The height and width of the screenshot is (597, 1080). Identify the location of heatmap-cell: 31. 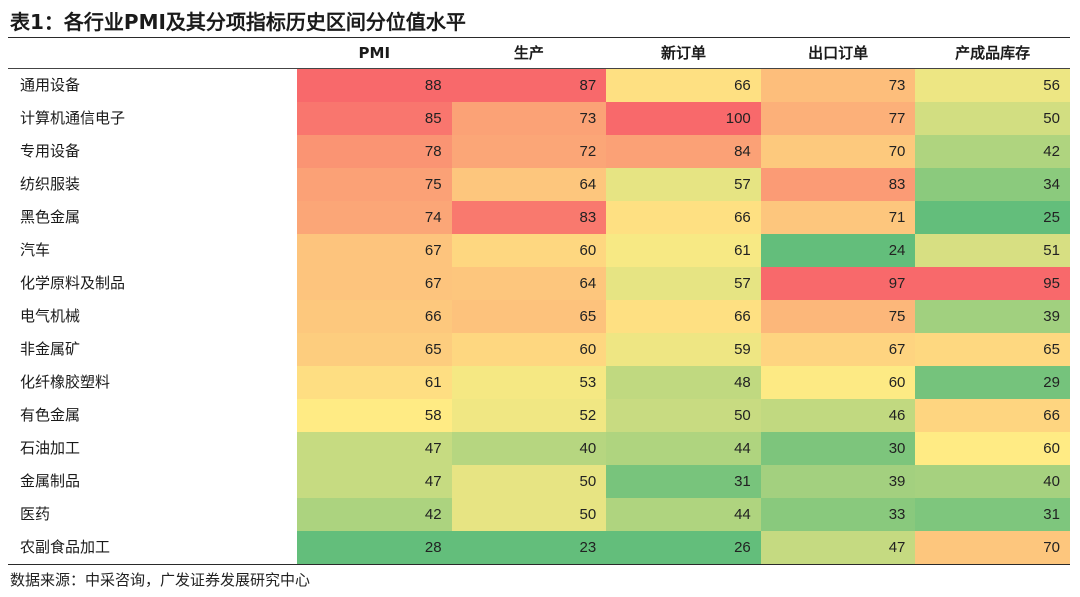
(683, 481).